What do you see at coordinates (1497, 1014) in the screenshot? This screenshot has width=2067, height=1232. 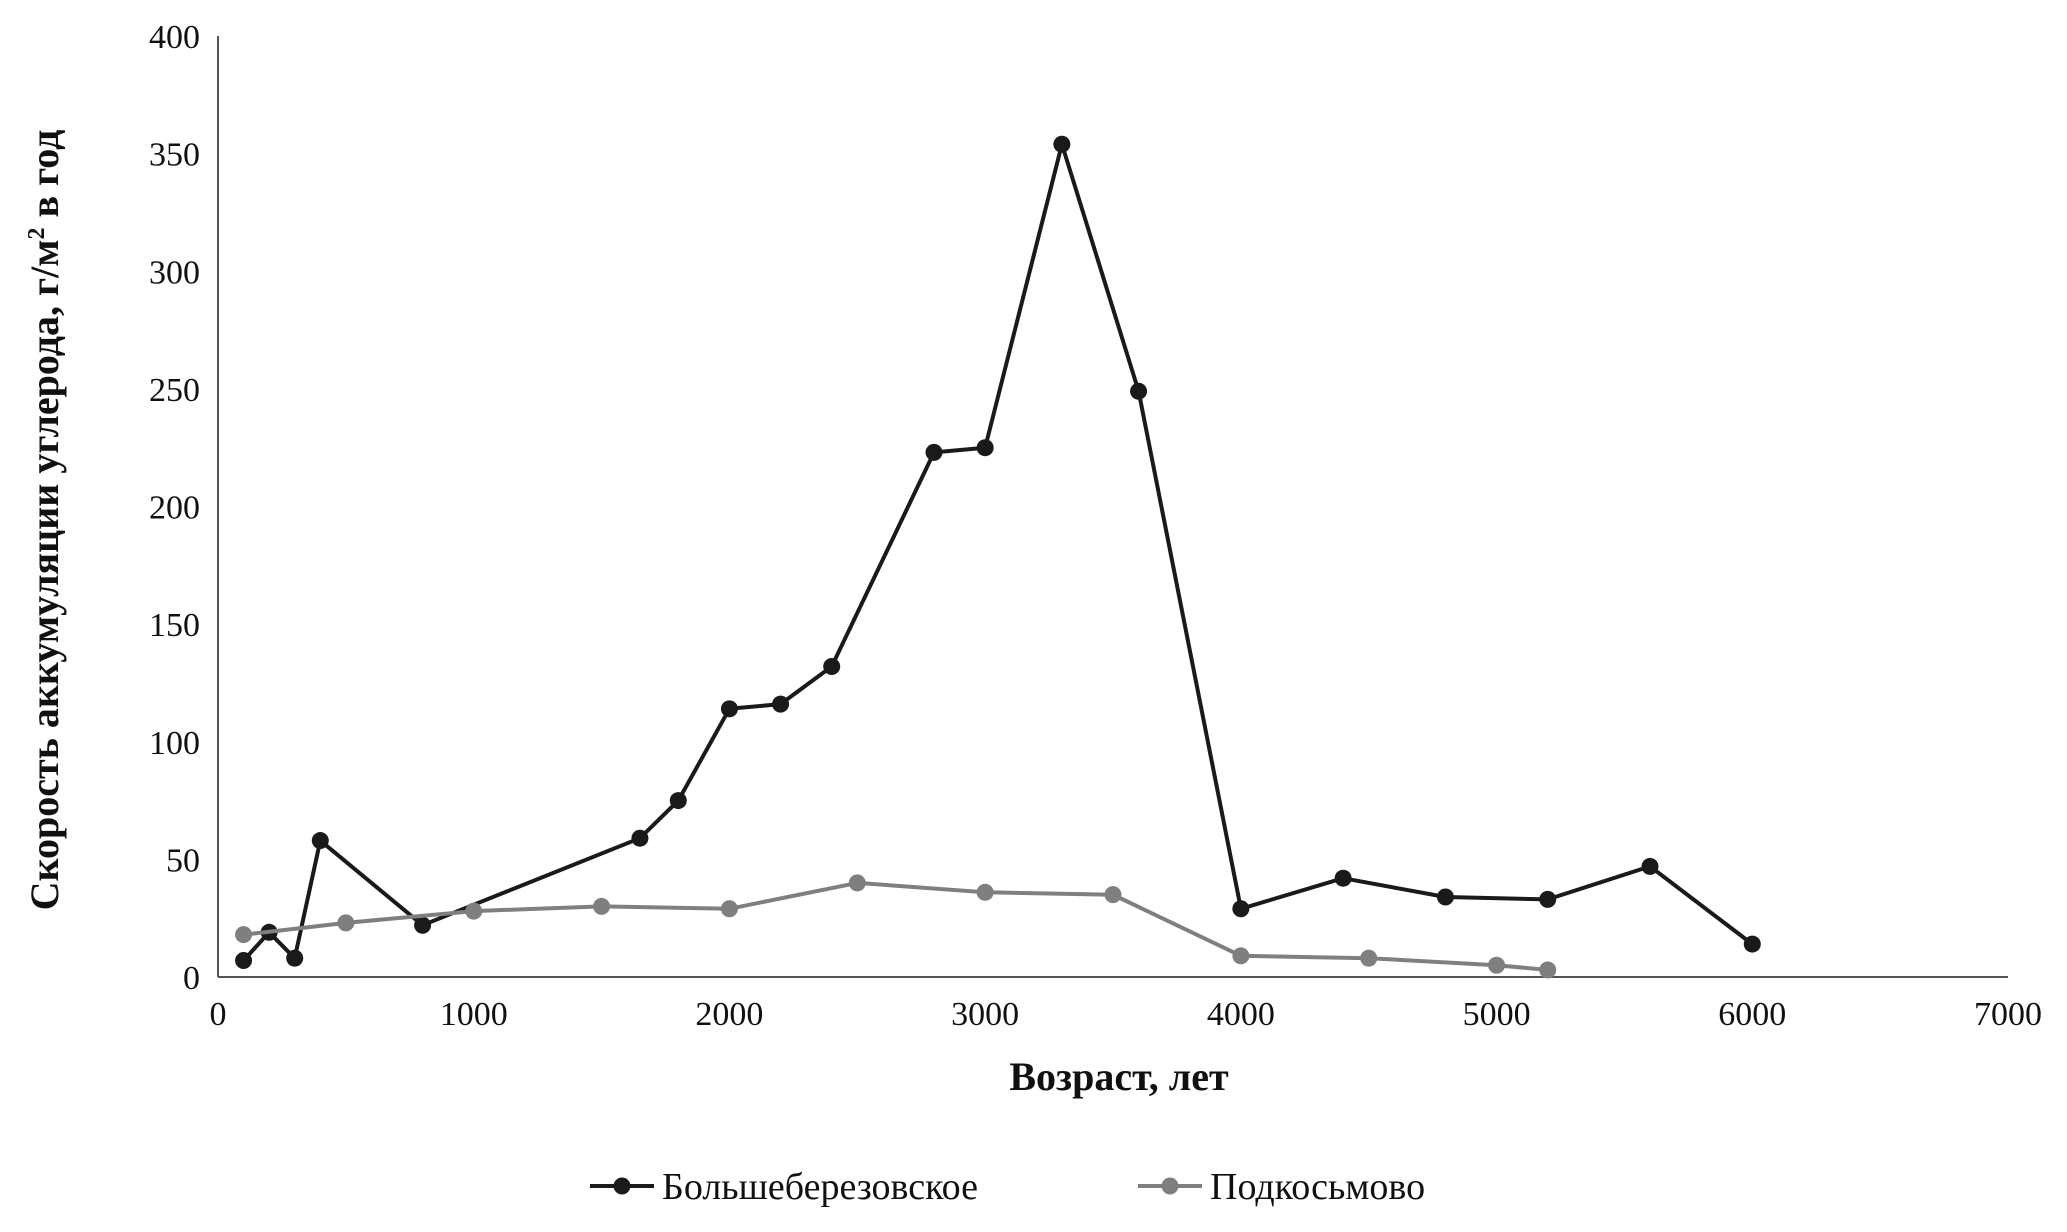 I see `x-tick-label: 5000` at bounding box center [1497, 1014].